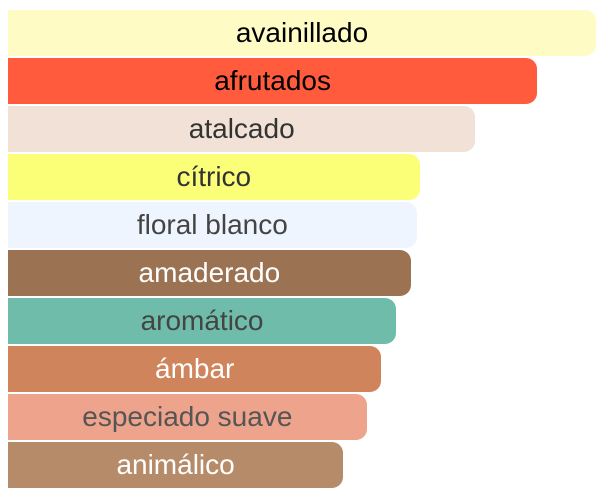 This screenshot has height=495, width=602. I want to click on bar-1: afrutados, so click(273, 81).